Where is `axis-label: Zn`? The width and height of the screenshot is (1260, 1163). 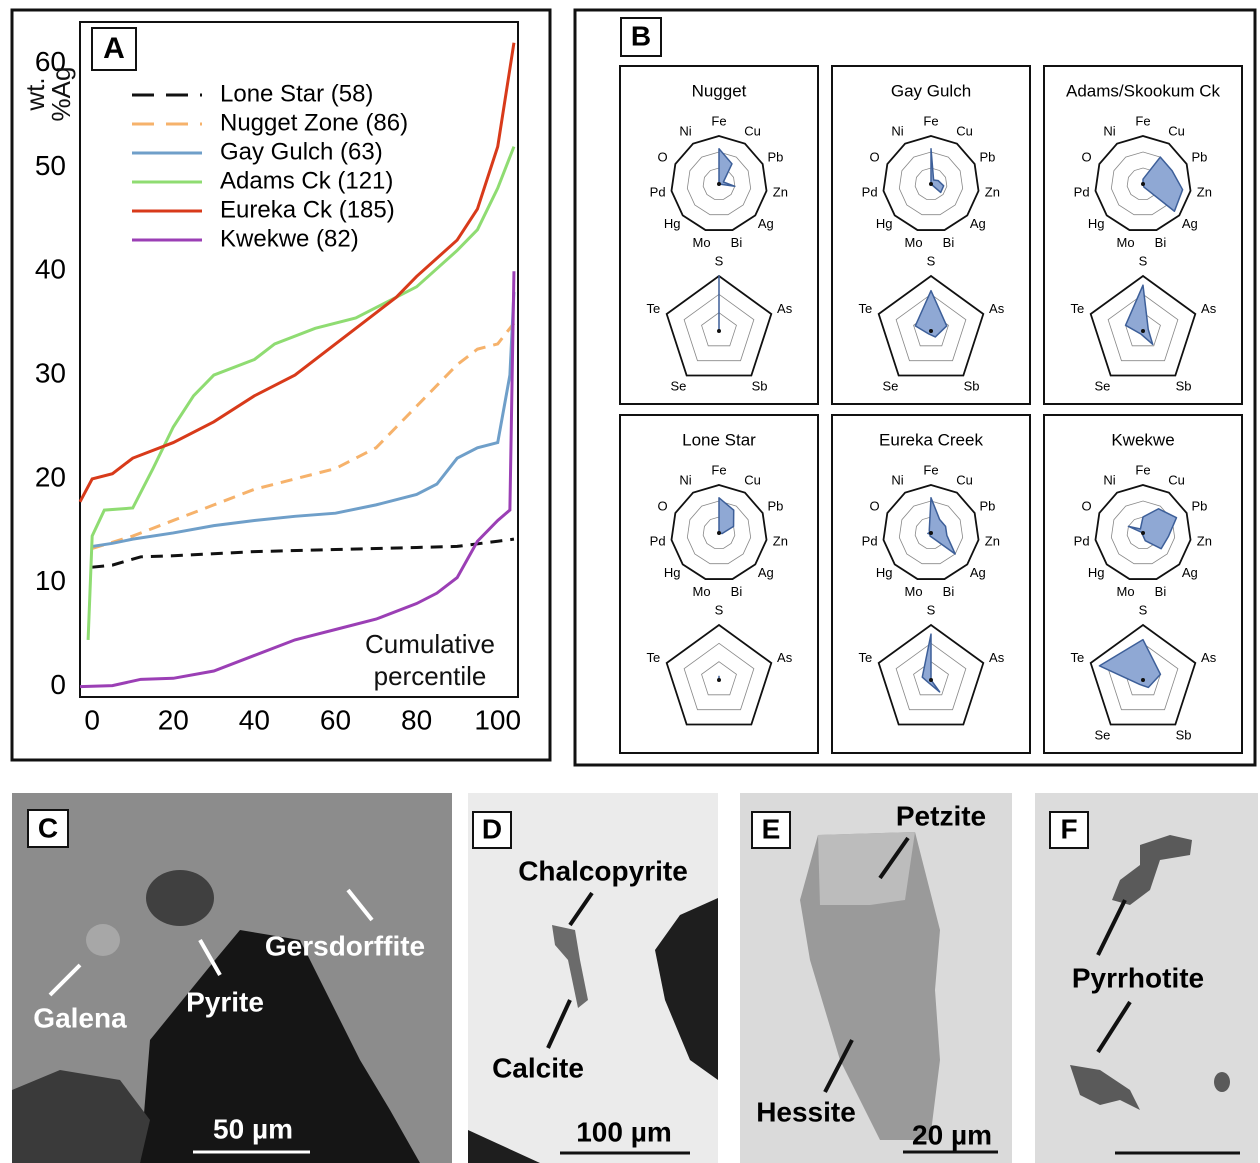
axis-label: Zn is located at coordinates (1204, 191).